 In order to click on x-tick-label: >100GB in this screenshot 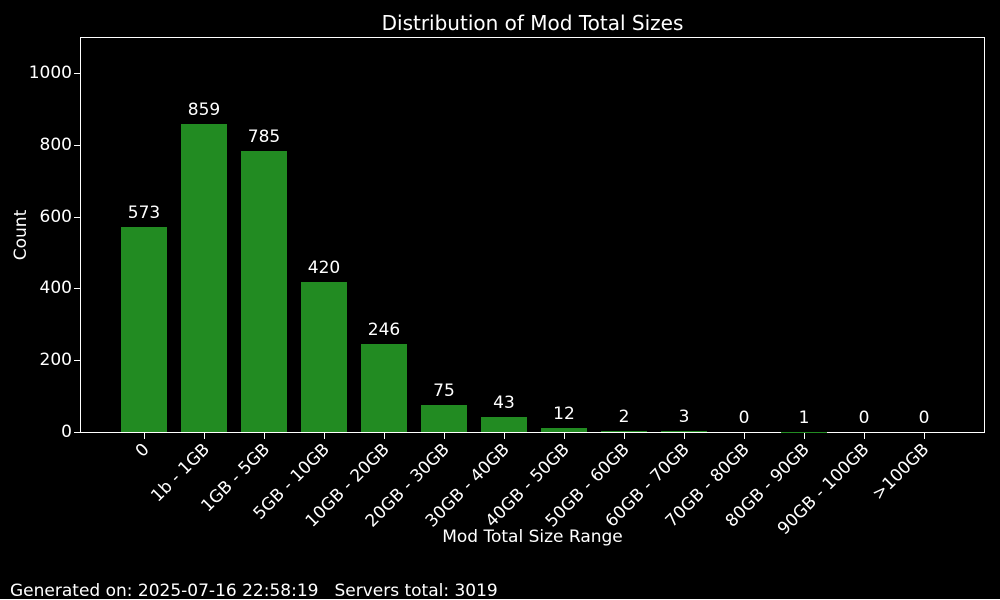, I will do `click(901, 472)`.